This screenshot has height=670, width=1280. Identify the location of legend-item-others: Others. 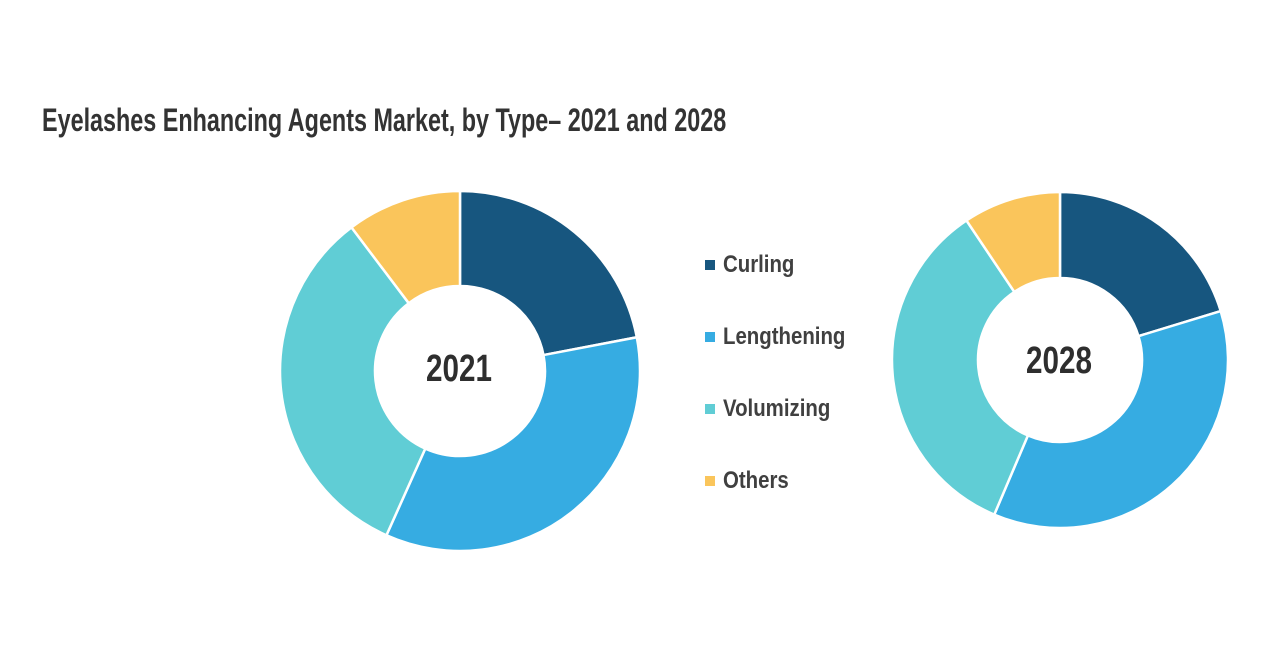
(786, 481).